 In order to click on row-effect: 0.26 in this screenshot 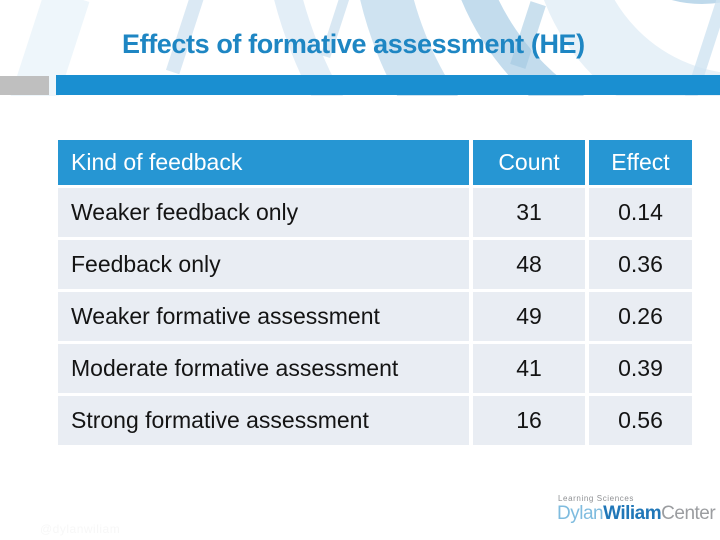, I will do `click(640, 316)`.